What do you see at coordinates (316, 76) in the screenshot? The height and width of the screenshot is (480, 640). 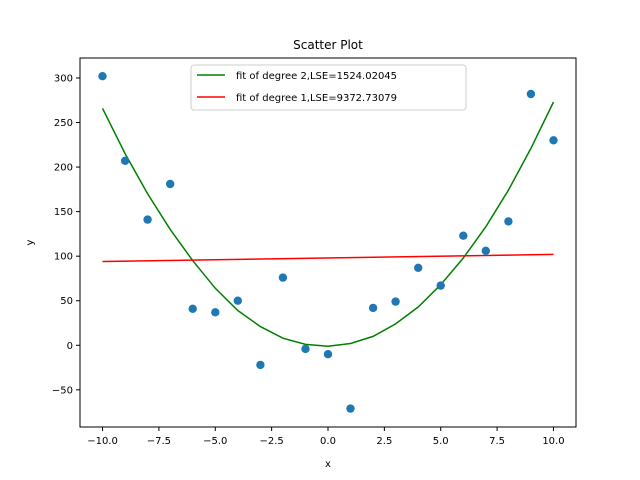 I see `legend-label-fit-degree-2: fit of degree 2,LSE=1524.02045` at bounding box center [316, 76].